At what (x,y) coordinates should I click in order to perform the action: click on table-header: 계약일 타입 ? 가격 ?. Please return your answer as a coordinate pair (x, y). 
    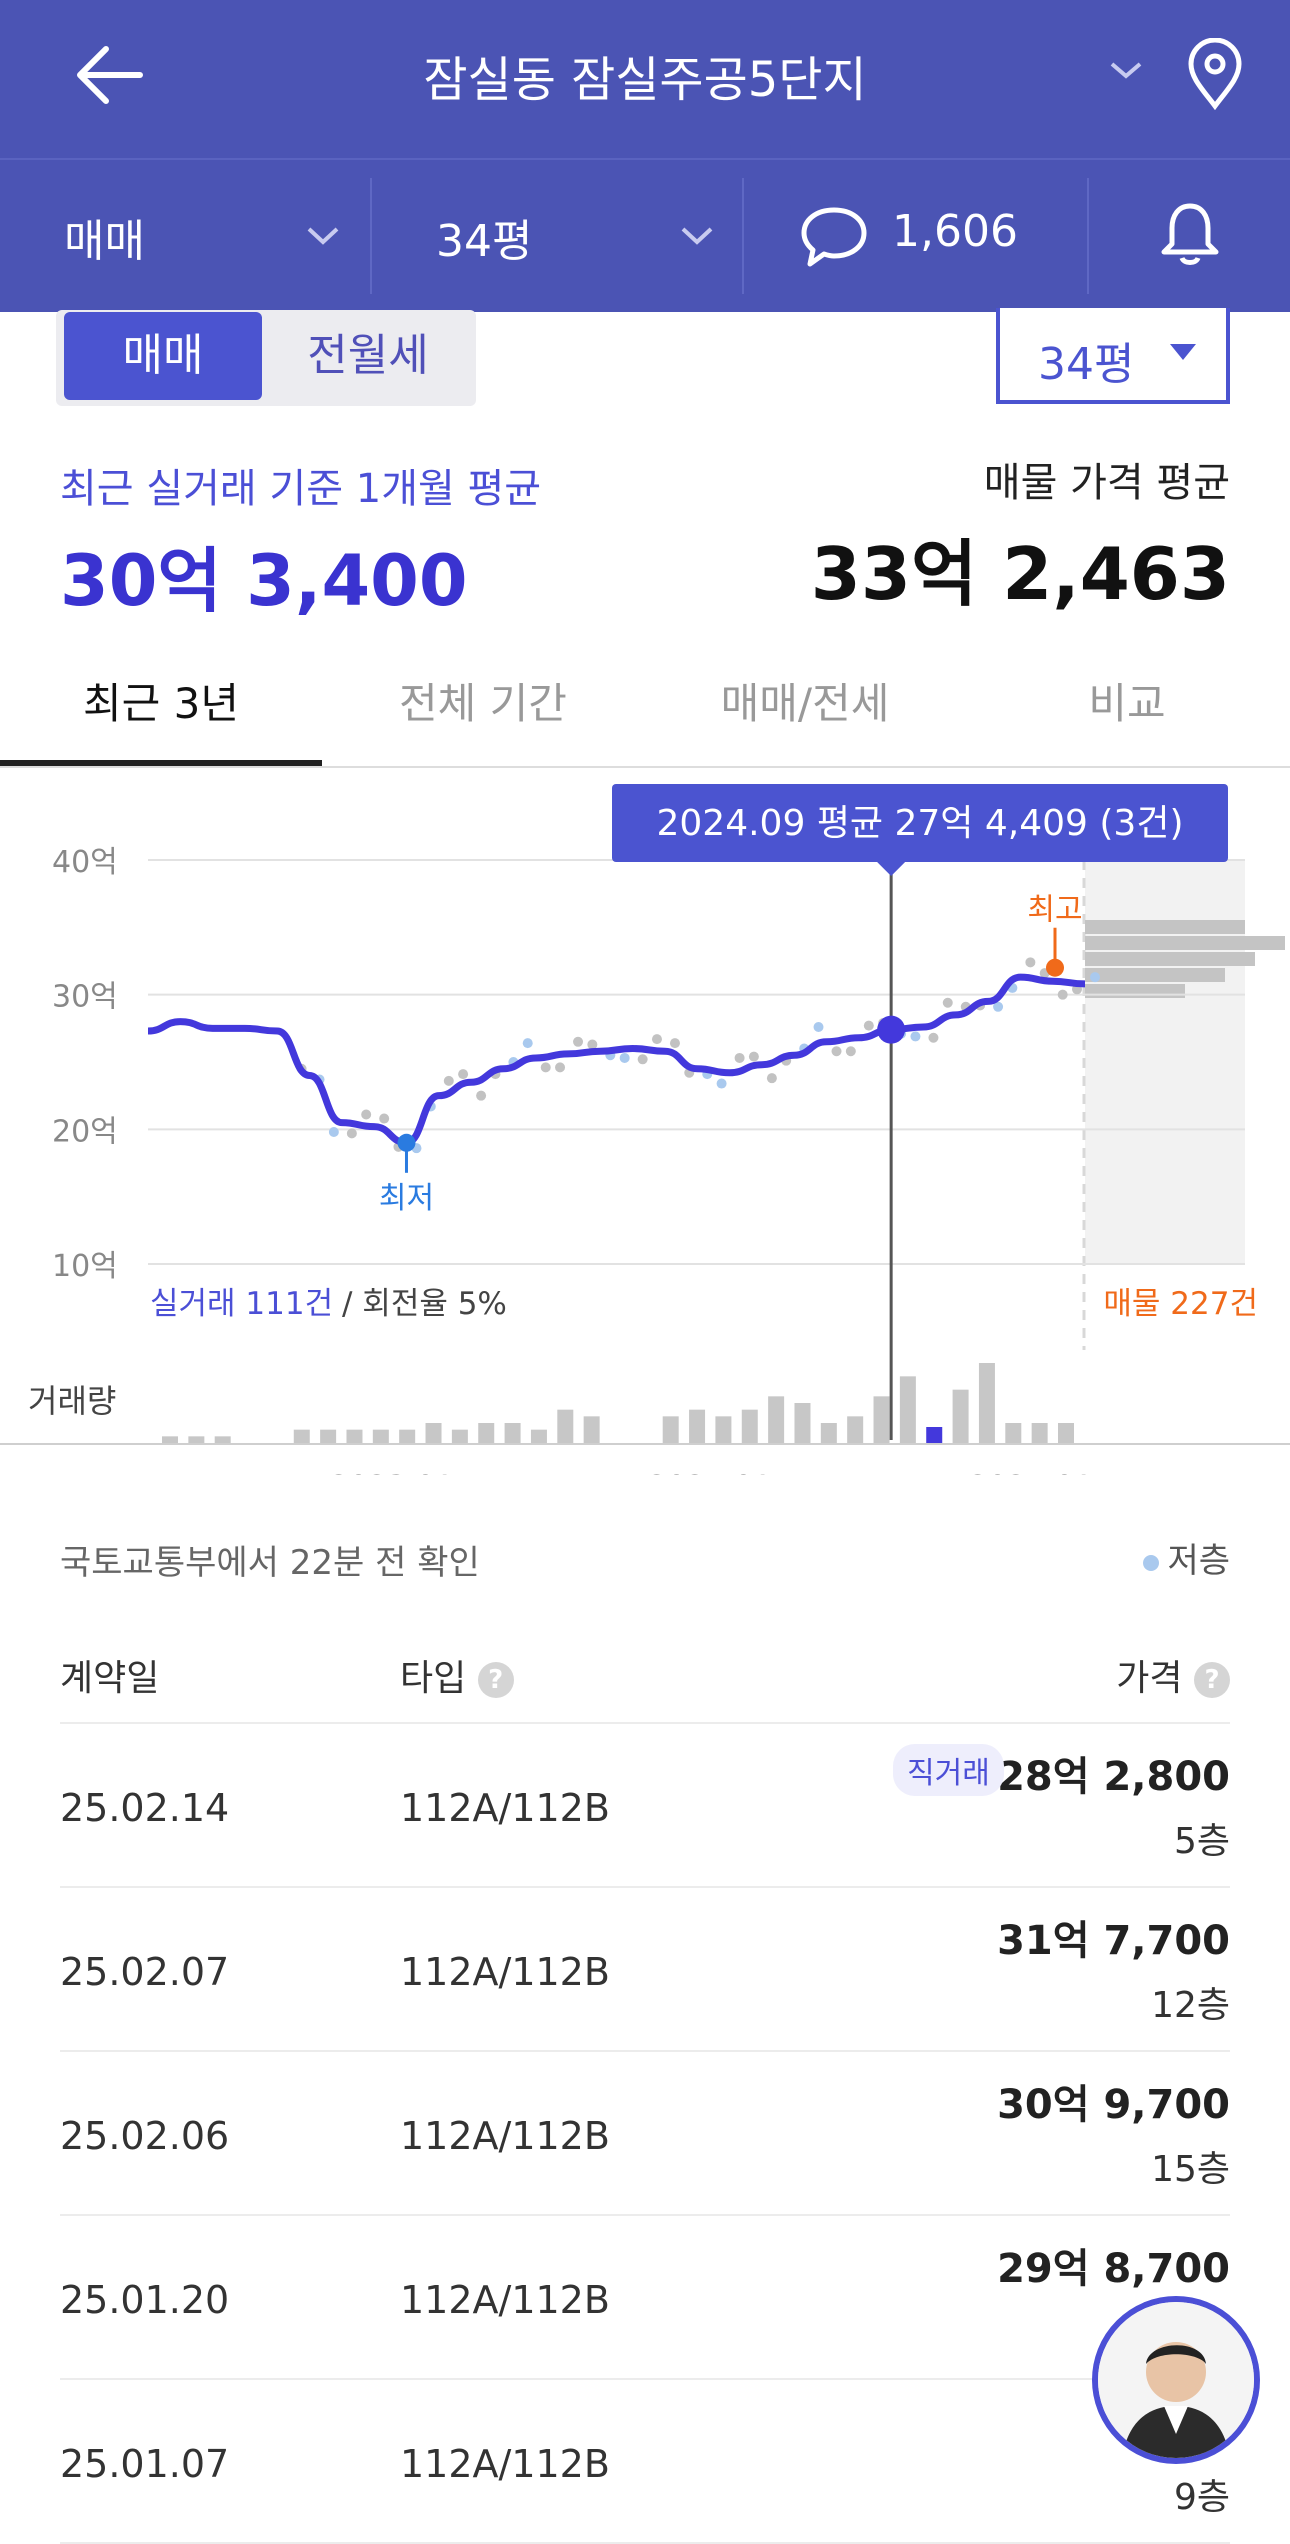
    Looking at the image, I should click on (645, 1675).